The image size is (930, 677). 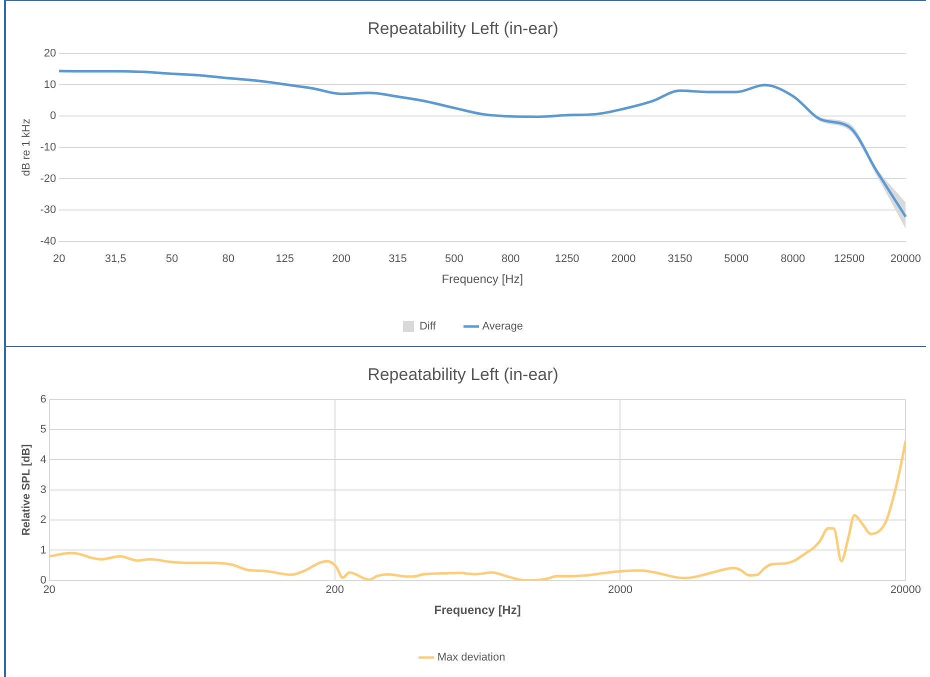 What do you see at coordinates (50, 84) in the screenshot?
I see `y-tick-label: 10` at bounding box center [50, 84].